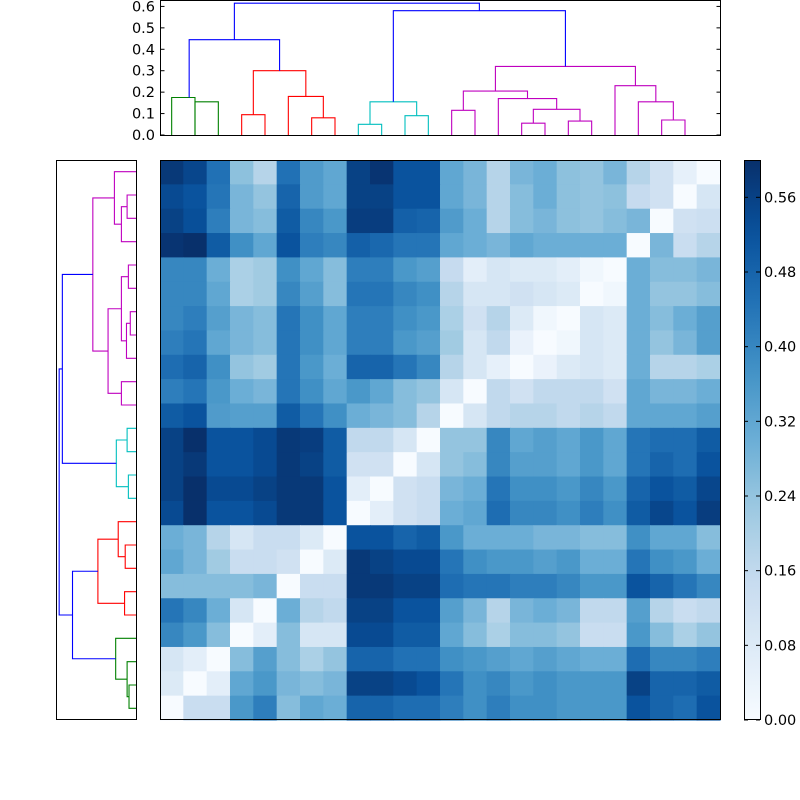  Describe the element at coordinates (143, 72) in the screenshot. I see `top-y-tick-label: 0.3` at that location.